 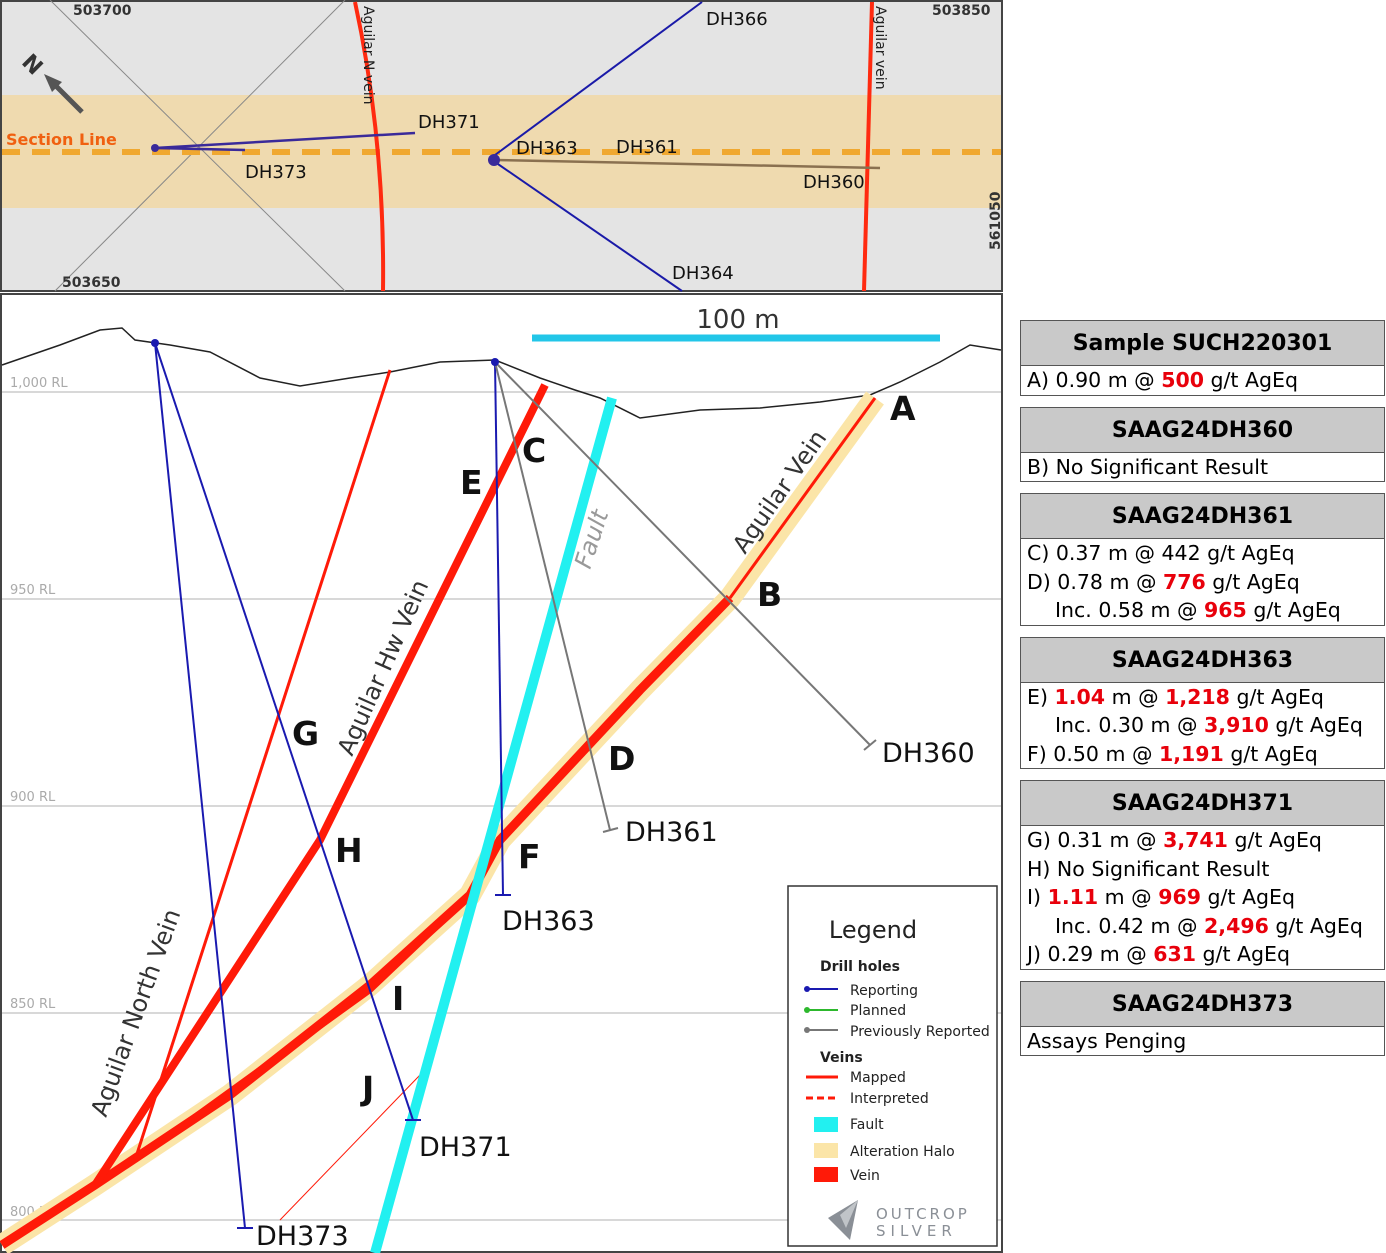 I want to click on result-text: D) 0.78 m @, so click(x=1095, y=581).